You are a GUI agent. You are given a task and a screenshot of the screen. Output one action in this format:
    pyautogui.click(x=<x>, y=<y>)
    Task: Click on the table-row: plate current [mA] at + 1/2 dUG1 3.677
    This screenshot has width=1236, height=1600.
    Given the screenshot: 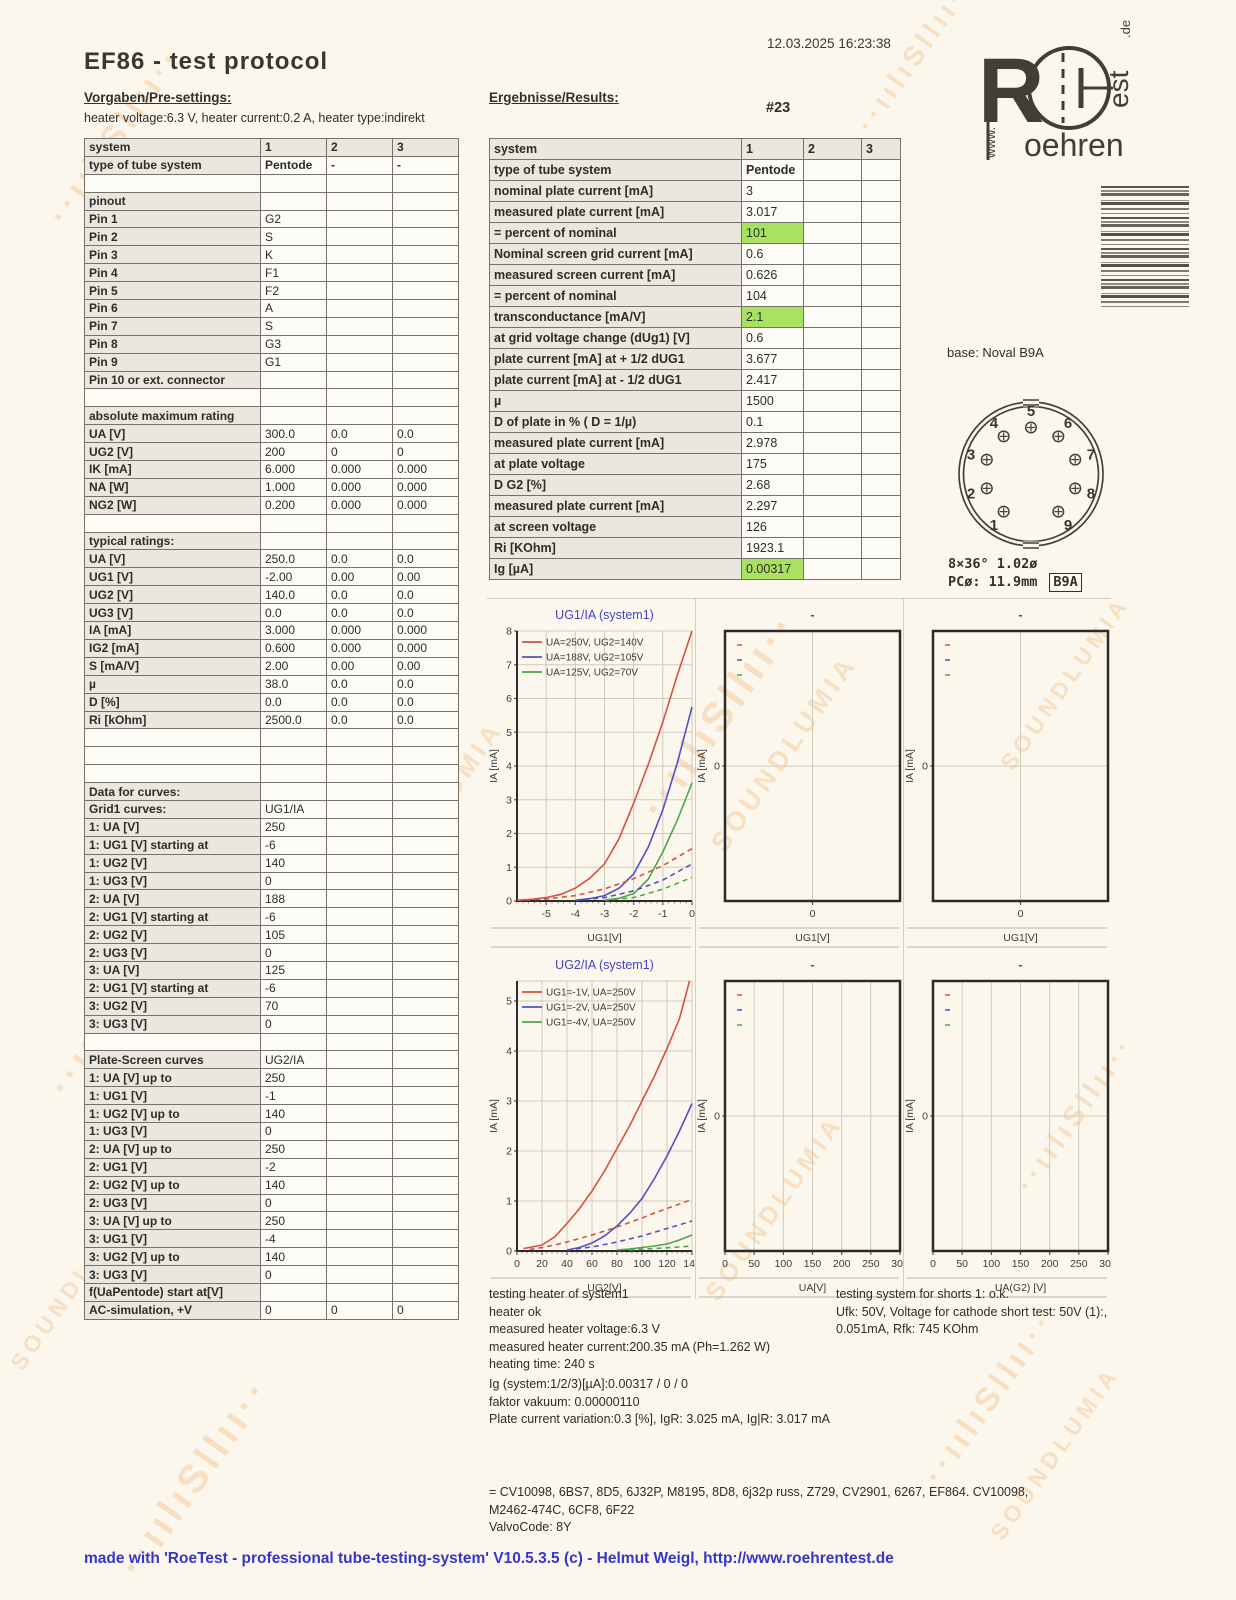 What is the action you would take?
    pyautogui.click(x=695, y=359)
    